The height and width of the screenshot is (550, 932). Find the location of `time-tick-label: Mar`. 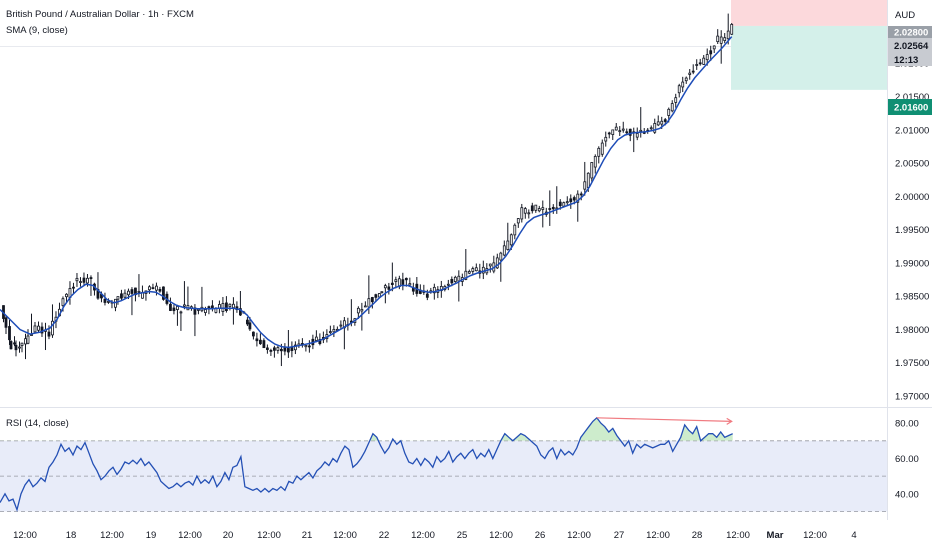

time-tick-label: Mar is located at coordinates (775, 535).